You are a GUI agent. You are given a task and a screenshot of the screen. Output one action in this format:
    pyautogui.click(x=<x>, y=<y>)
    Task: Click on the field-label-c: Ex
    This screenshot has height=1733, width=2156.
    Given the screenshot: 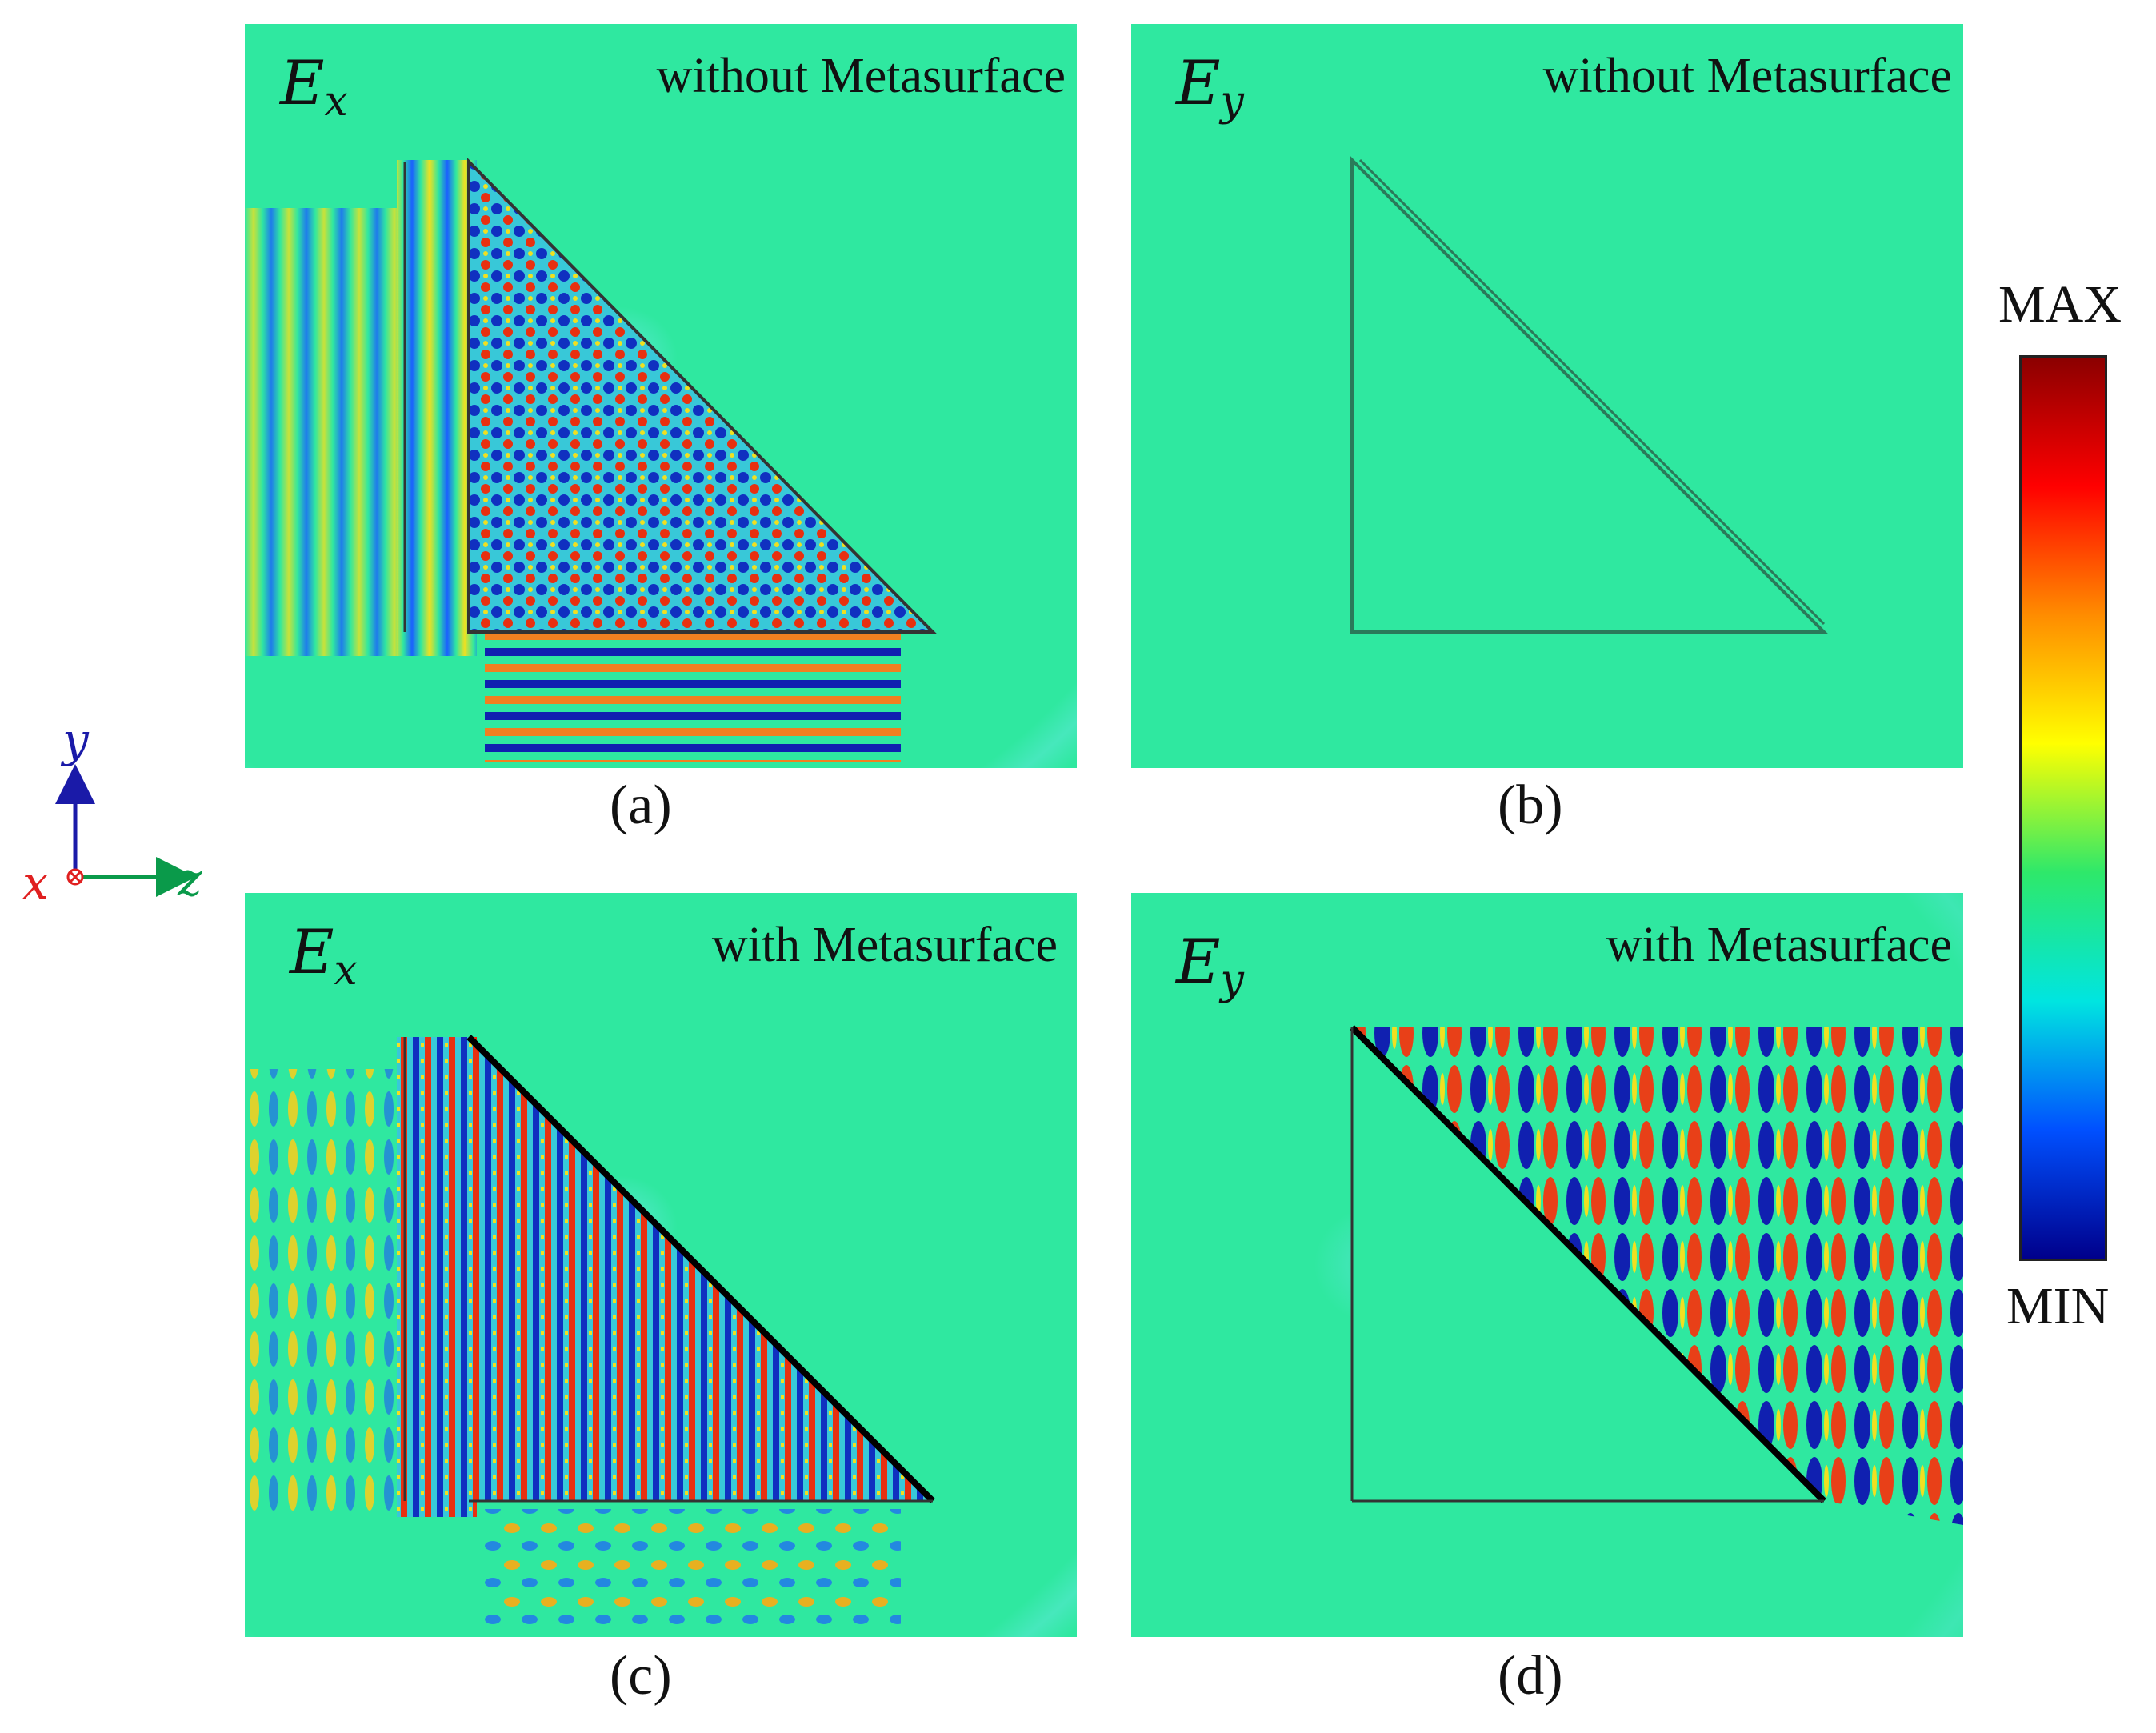 What is the action you would take?
    pyautogui.click(x=324, y=955)
    